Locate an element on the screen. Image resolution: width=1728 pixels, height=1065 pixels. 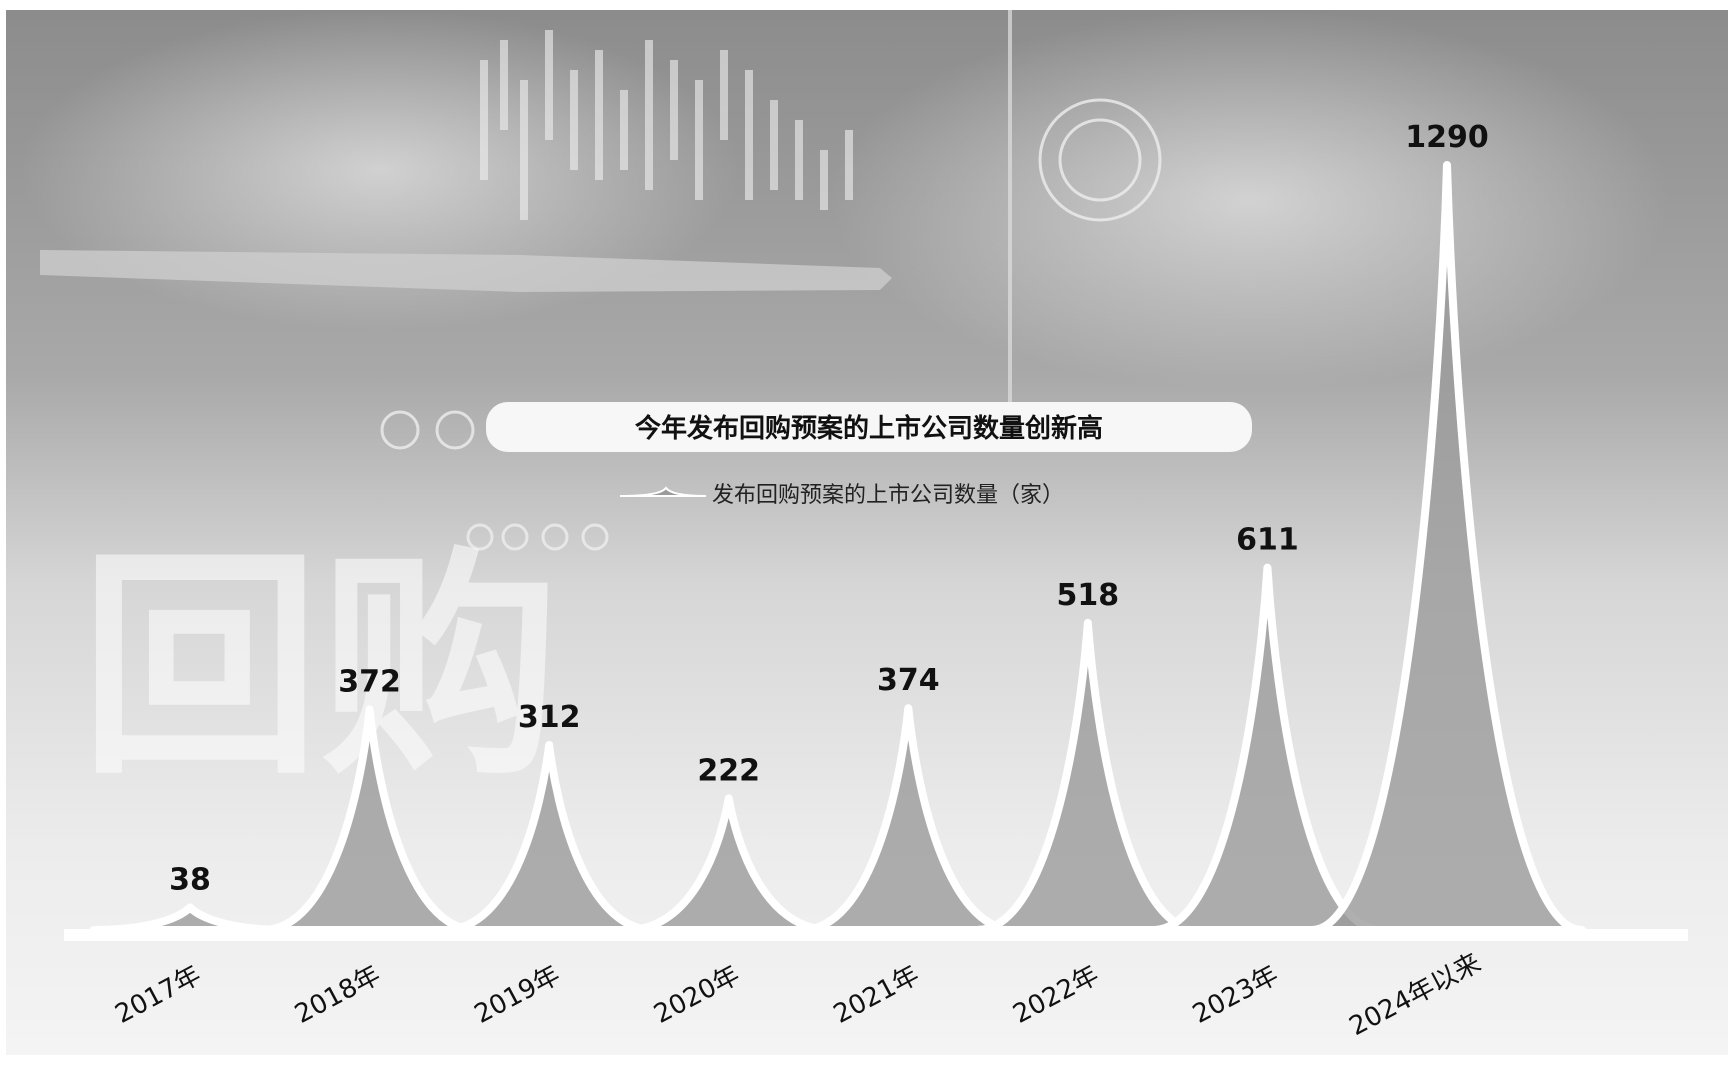
watermark-text: 回购 is located at coordinates (320, 667).